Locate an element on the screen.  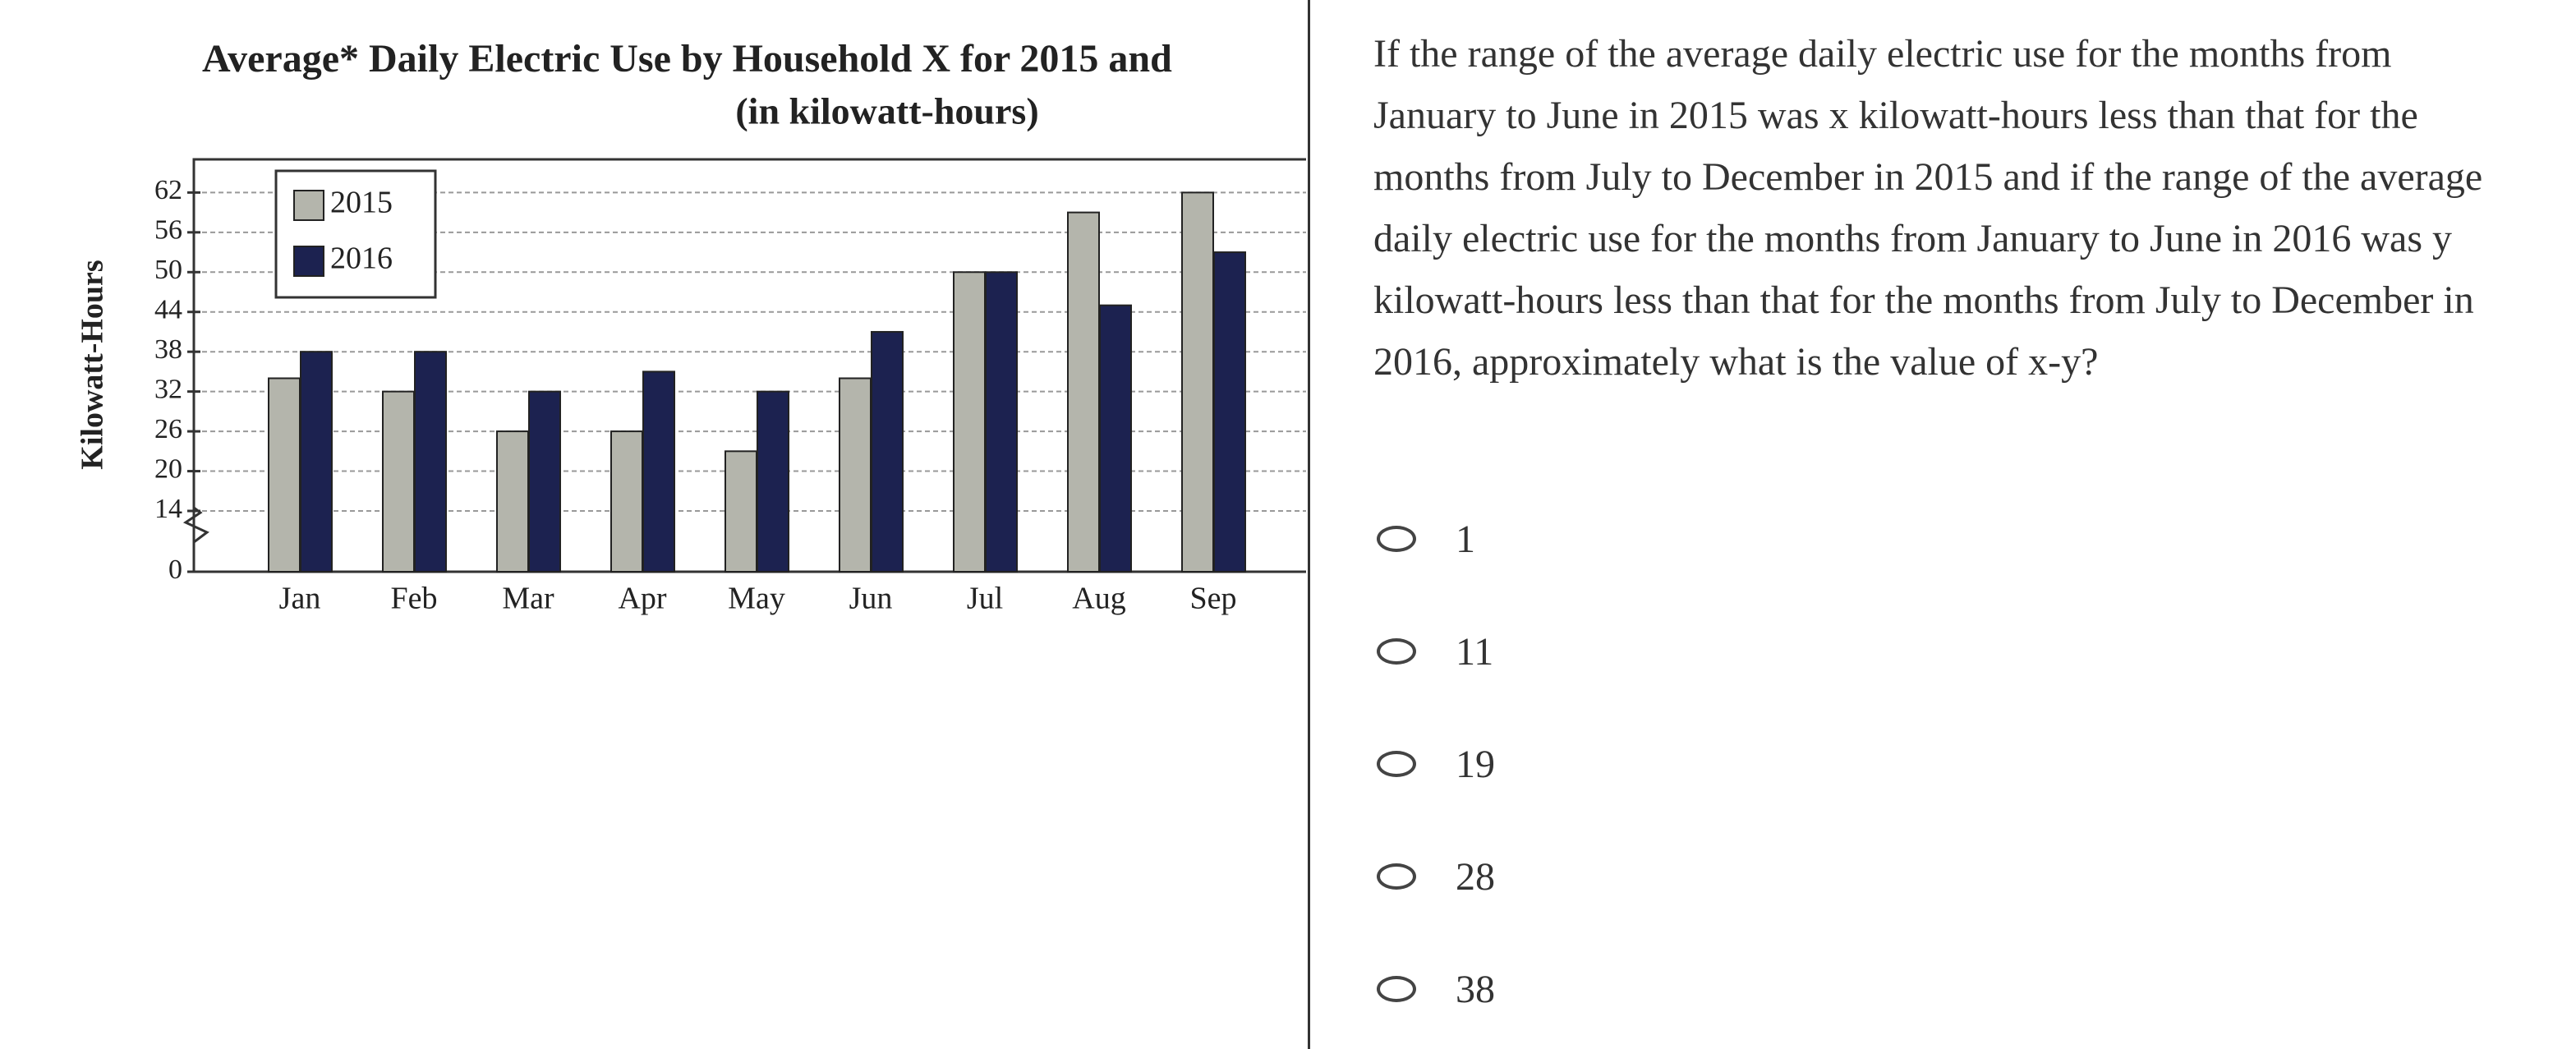
answer-option: 19 is located at coordinates (1436, 764).